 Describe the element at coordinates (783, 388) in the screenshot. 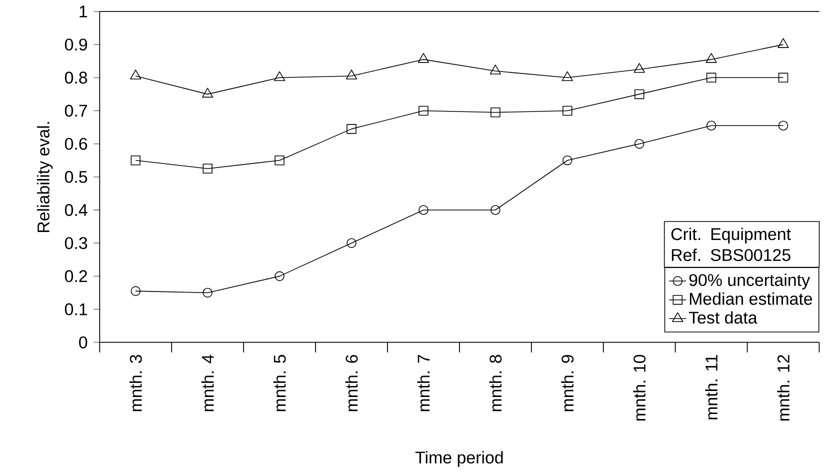

I see `x-tick-label: mnth. 12` at that location.